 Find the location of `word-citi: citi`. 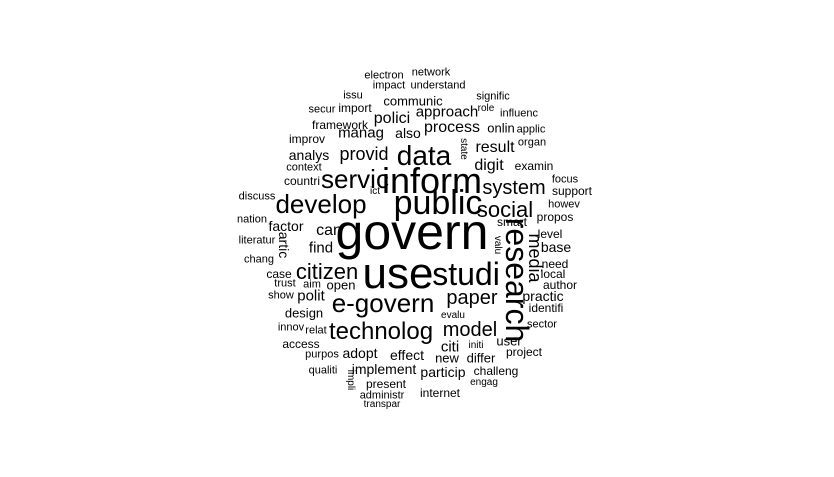

word-citi: citi is located at coordinates (450, 347).